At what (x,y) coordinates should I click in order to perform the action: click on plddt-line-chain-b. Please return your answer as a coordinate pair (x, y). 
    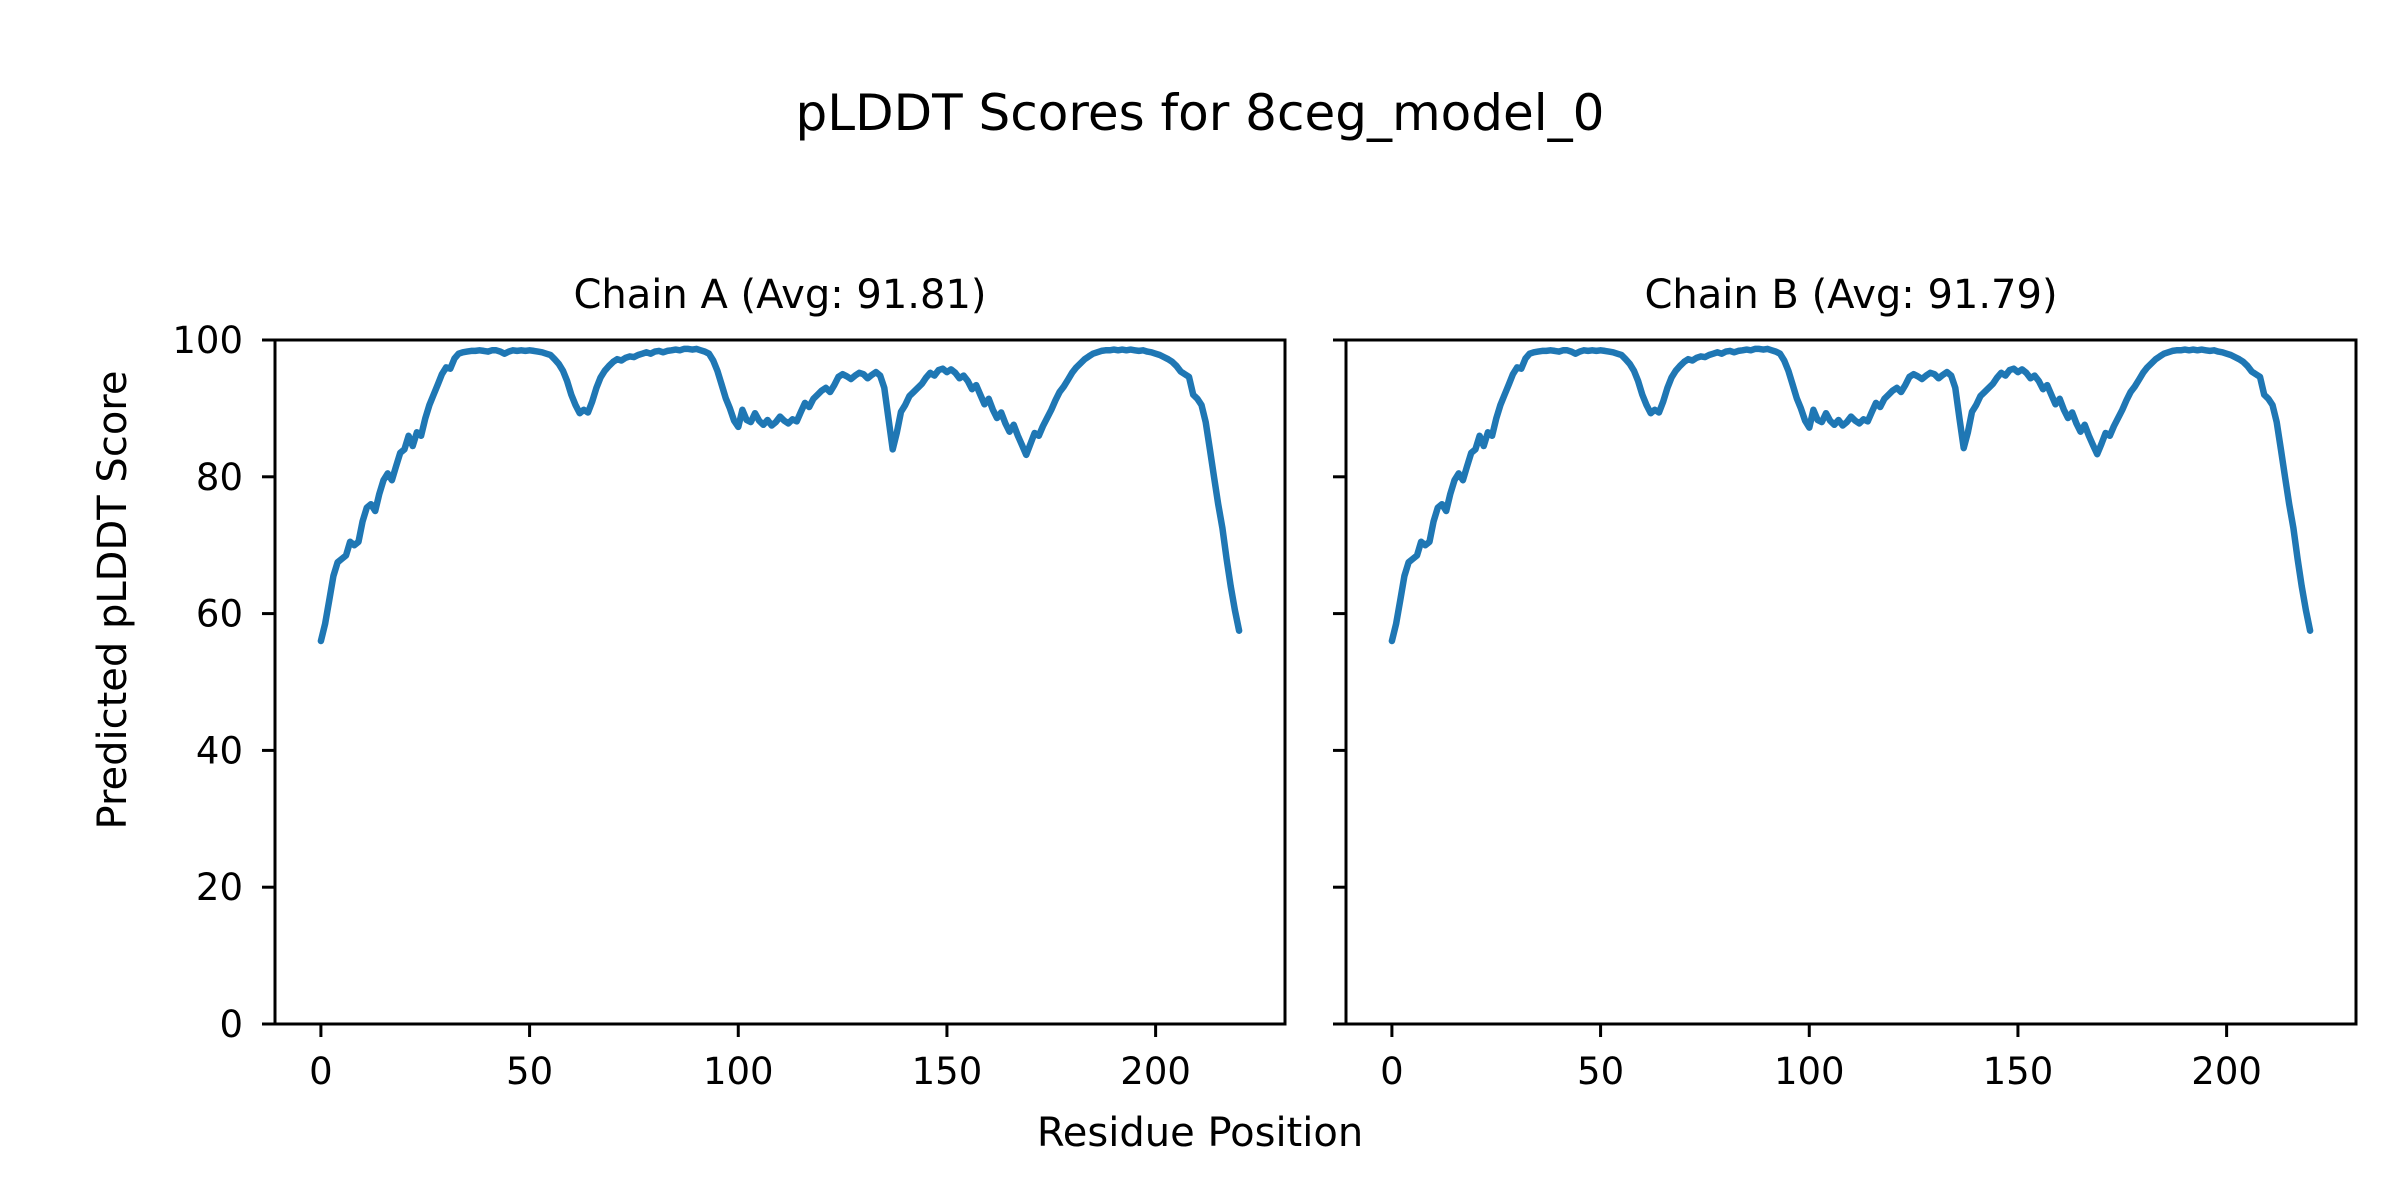
    Looking at the image, I should click on (1851, 495).